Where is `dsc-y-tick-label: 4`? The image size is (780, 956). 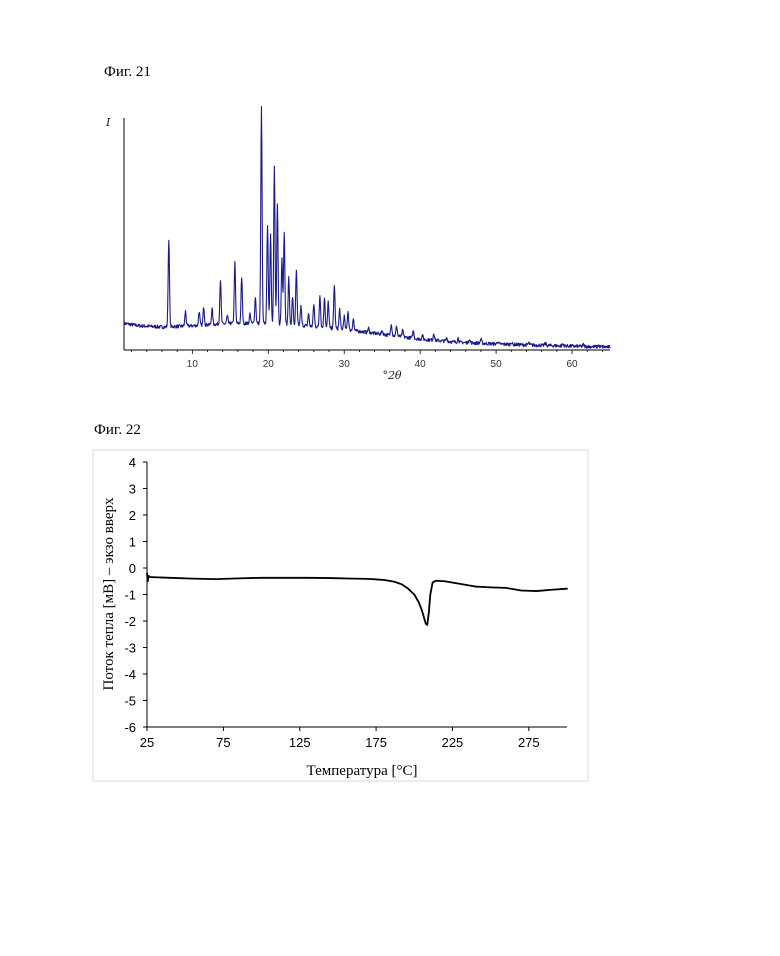 dsc-y-tick-label: 4 is located at coordinates (132, 462).